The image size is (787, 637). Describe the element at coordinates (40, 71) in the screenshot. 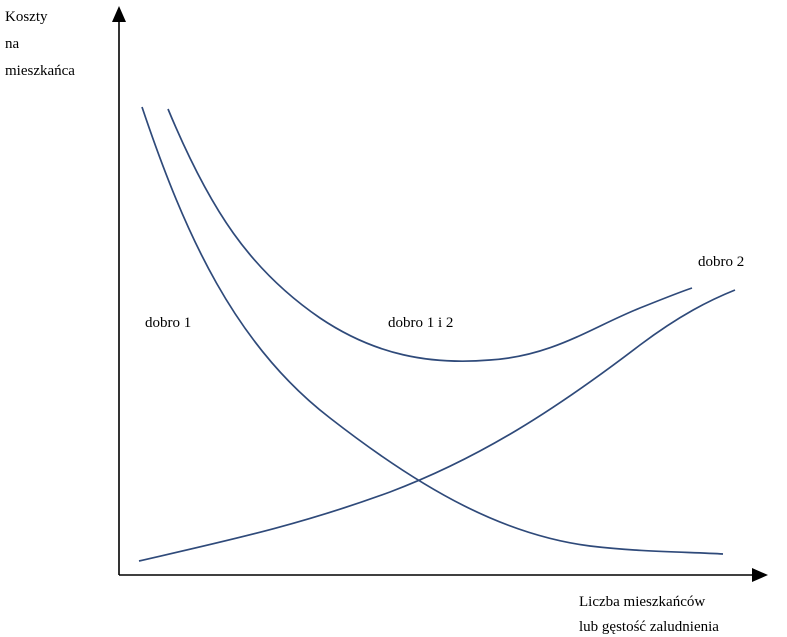

I see `y-axis-label-line-3: mieszkańca` at that location.